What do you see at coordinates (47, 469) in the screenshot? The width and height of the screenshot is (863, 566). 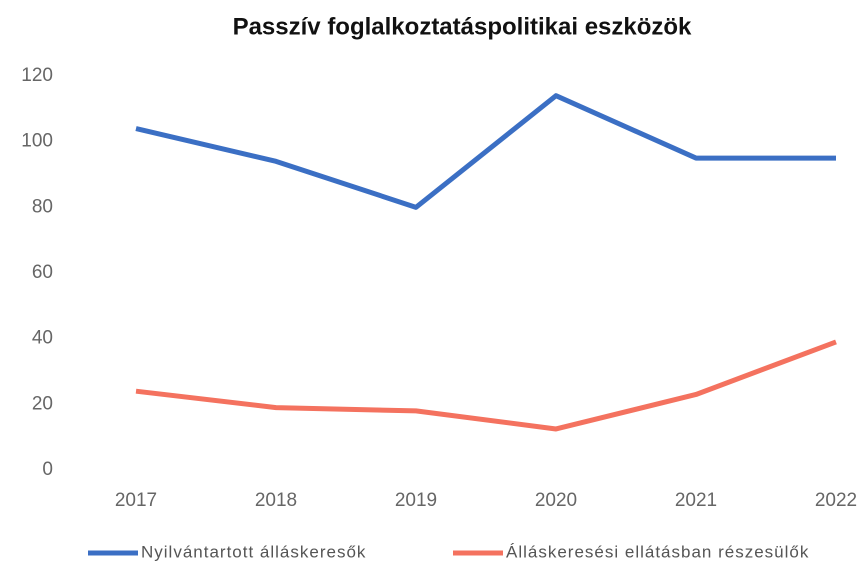 I see `y-tick-label: 0` at bounding box center [47, 469].